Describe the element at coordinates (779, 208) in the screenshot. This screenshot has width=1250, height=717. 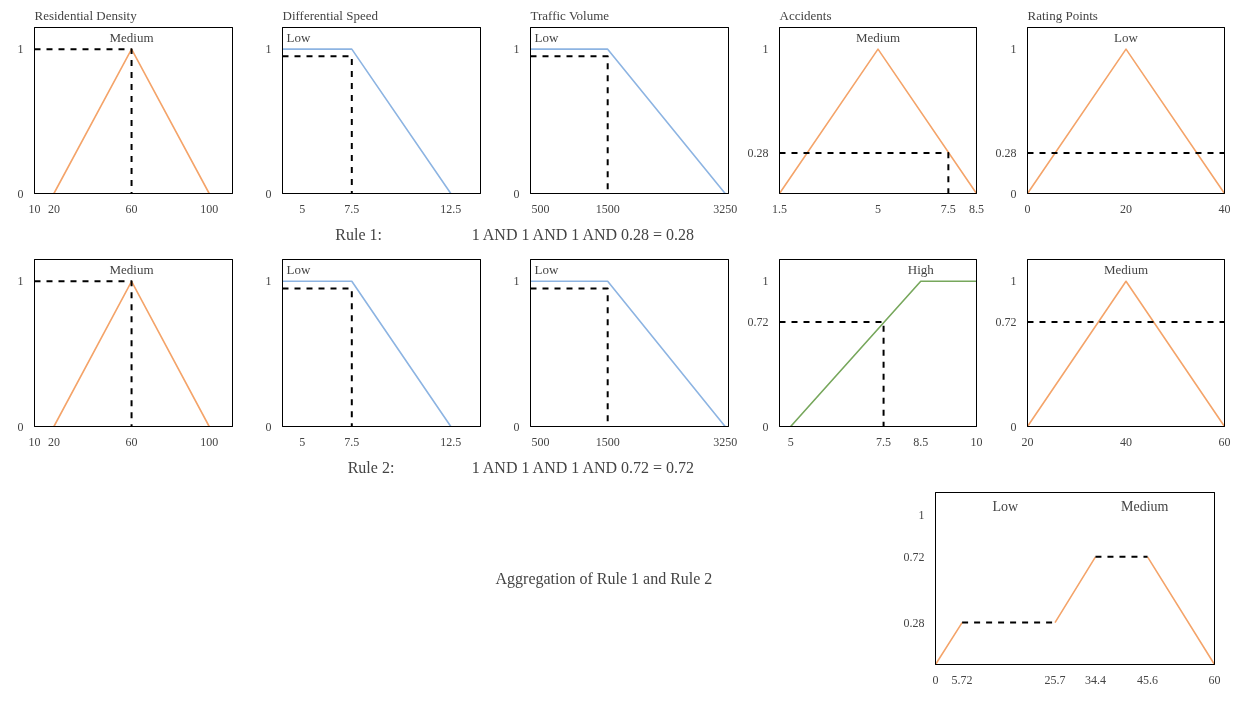
I see `x-tick-label: 1.5` at that location.